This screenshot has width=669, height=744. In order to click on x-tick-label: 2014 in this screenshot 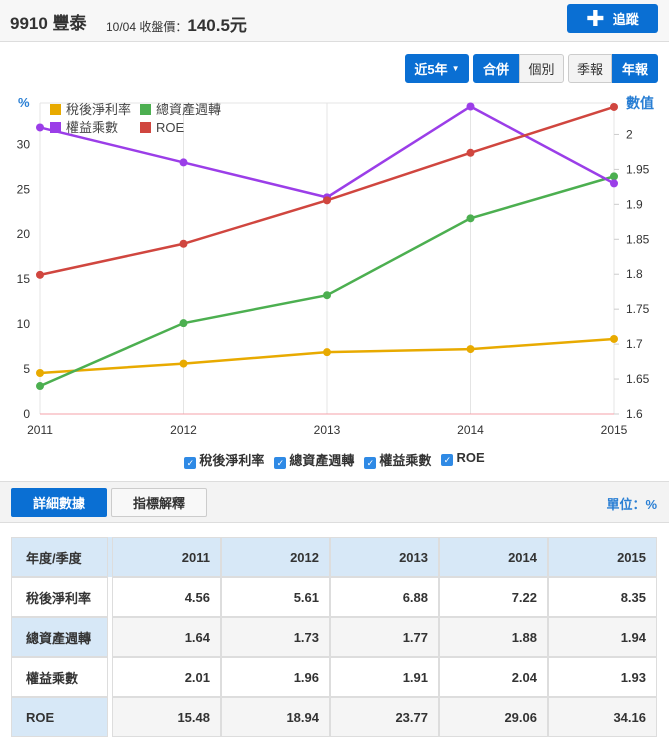, I will do `click(470, 430)`.